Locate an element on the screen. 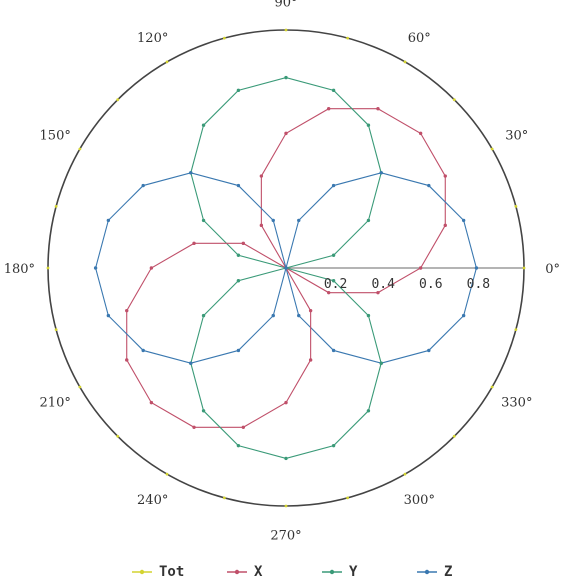  angle-tick-label: 120° is located at coordinates (152, 38).